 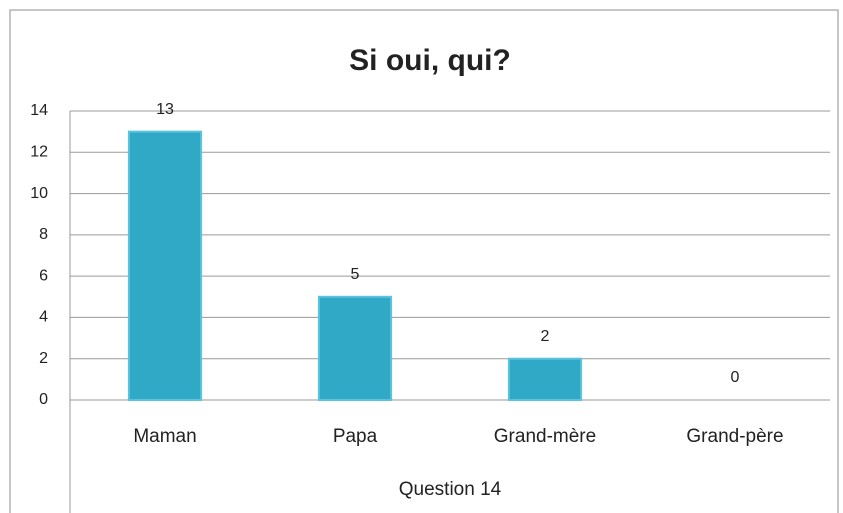 What do you see at coordinates (43, 275) in the screenshot?
I see `y-tick-label: 6` at bounding box center [43, 275].